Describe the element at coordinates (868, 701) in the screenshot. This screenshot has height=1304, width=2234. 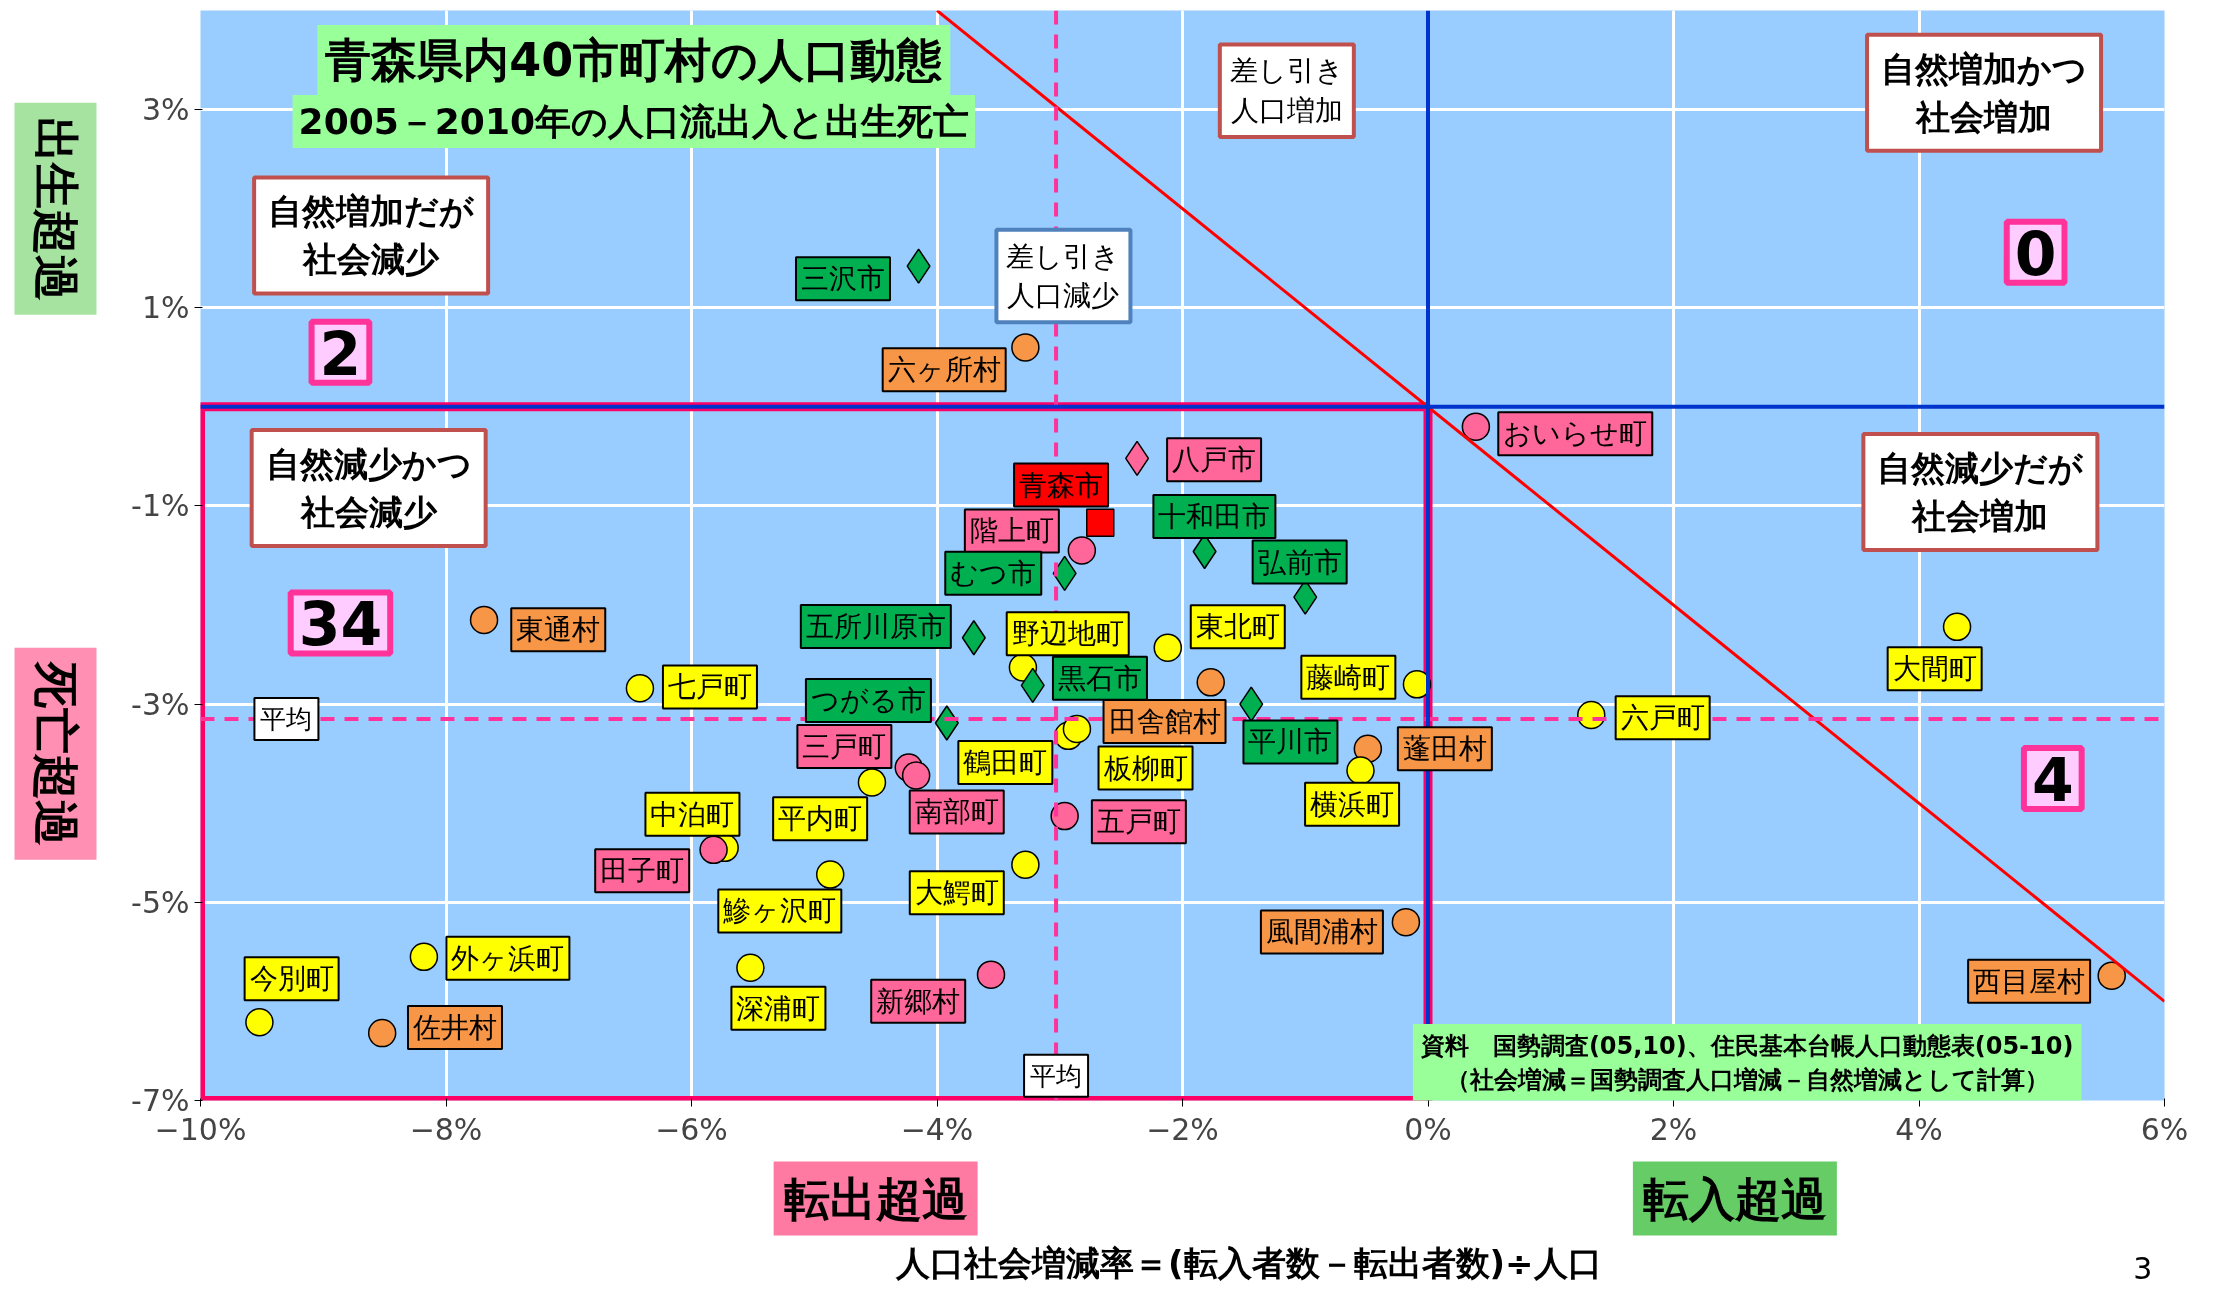
I see `data-label: つがる市` at that location.